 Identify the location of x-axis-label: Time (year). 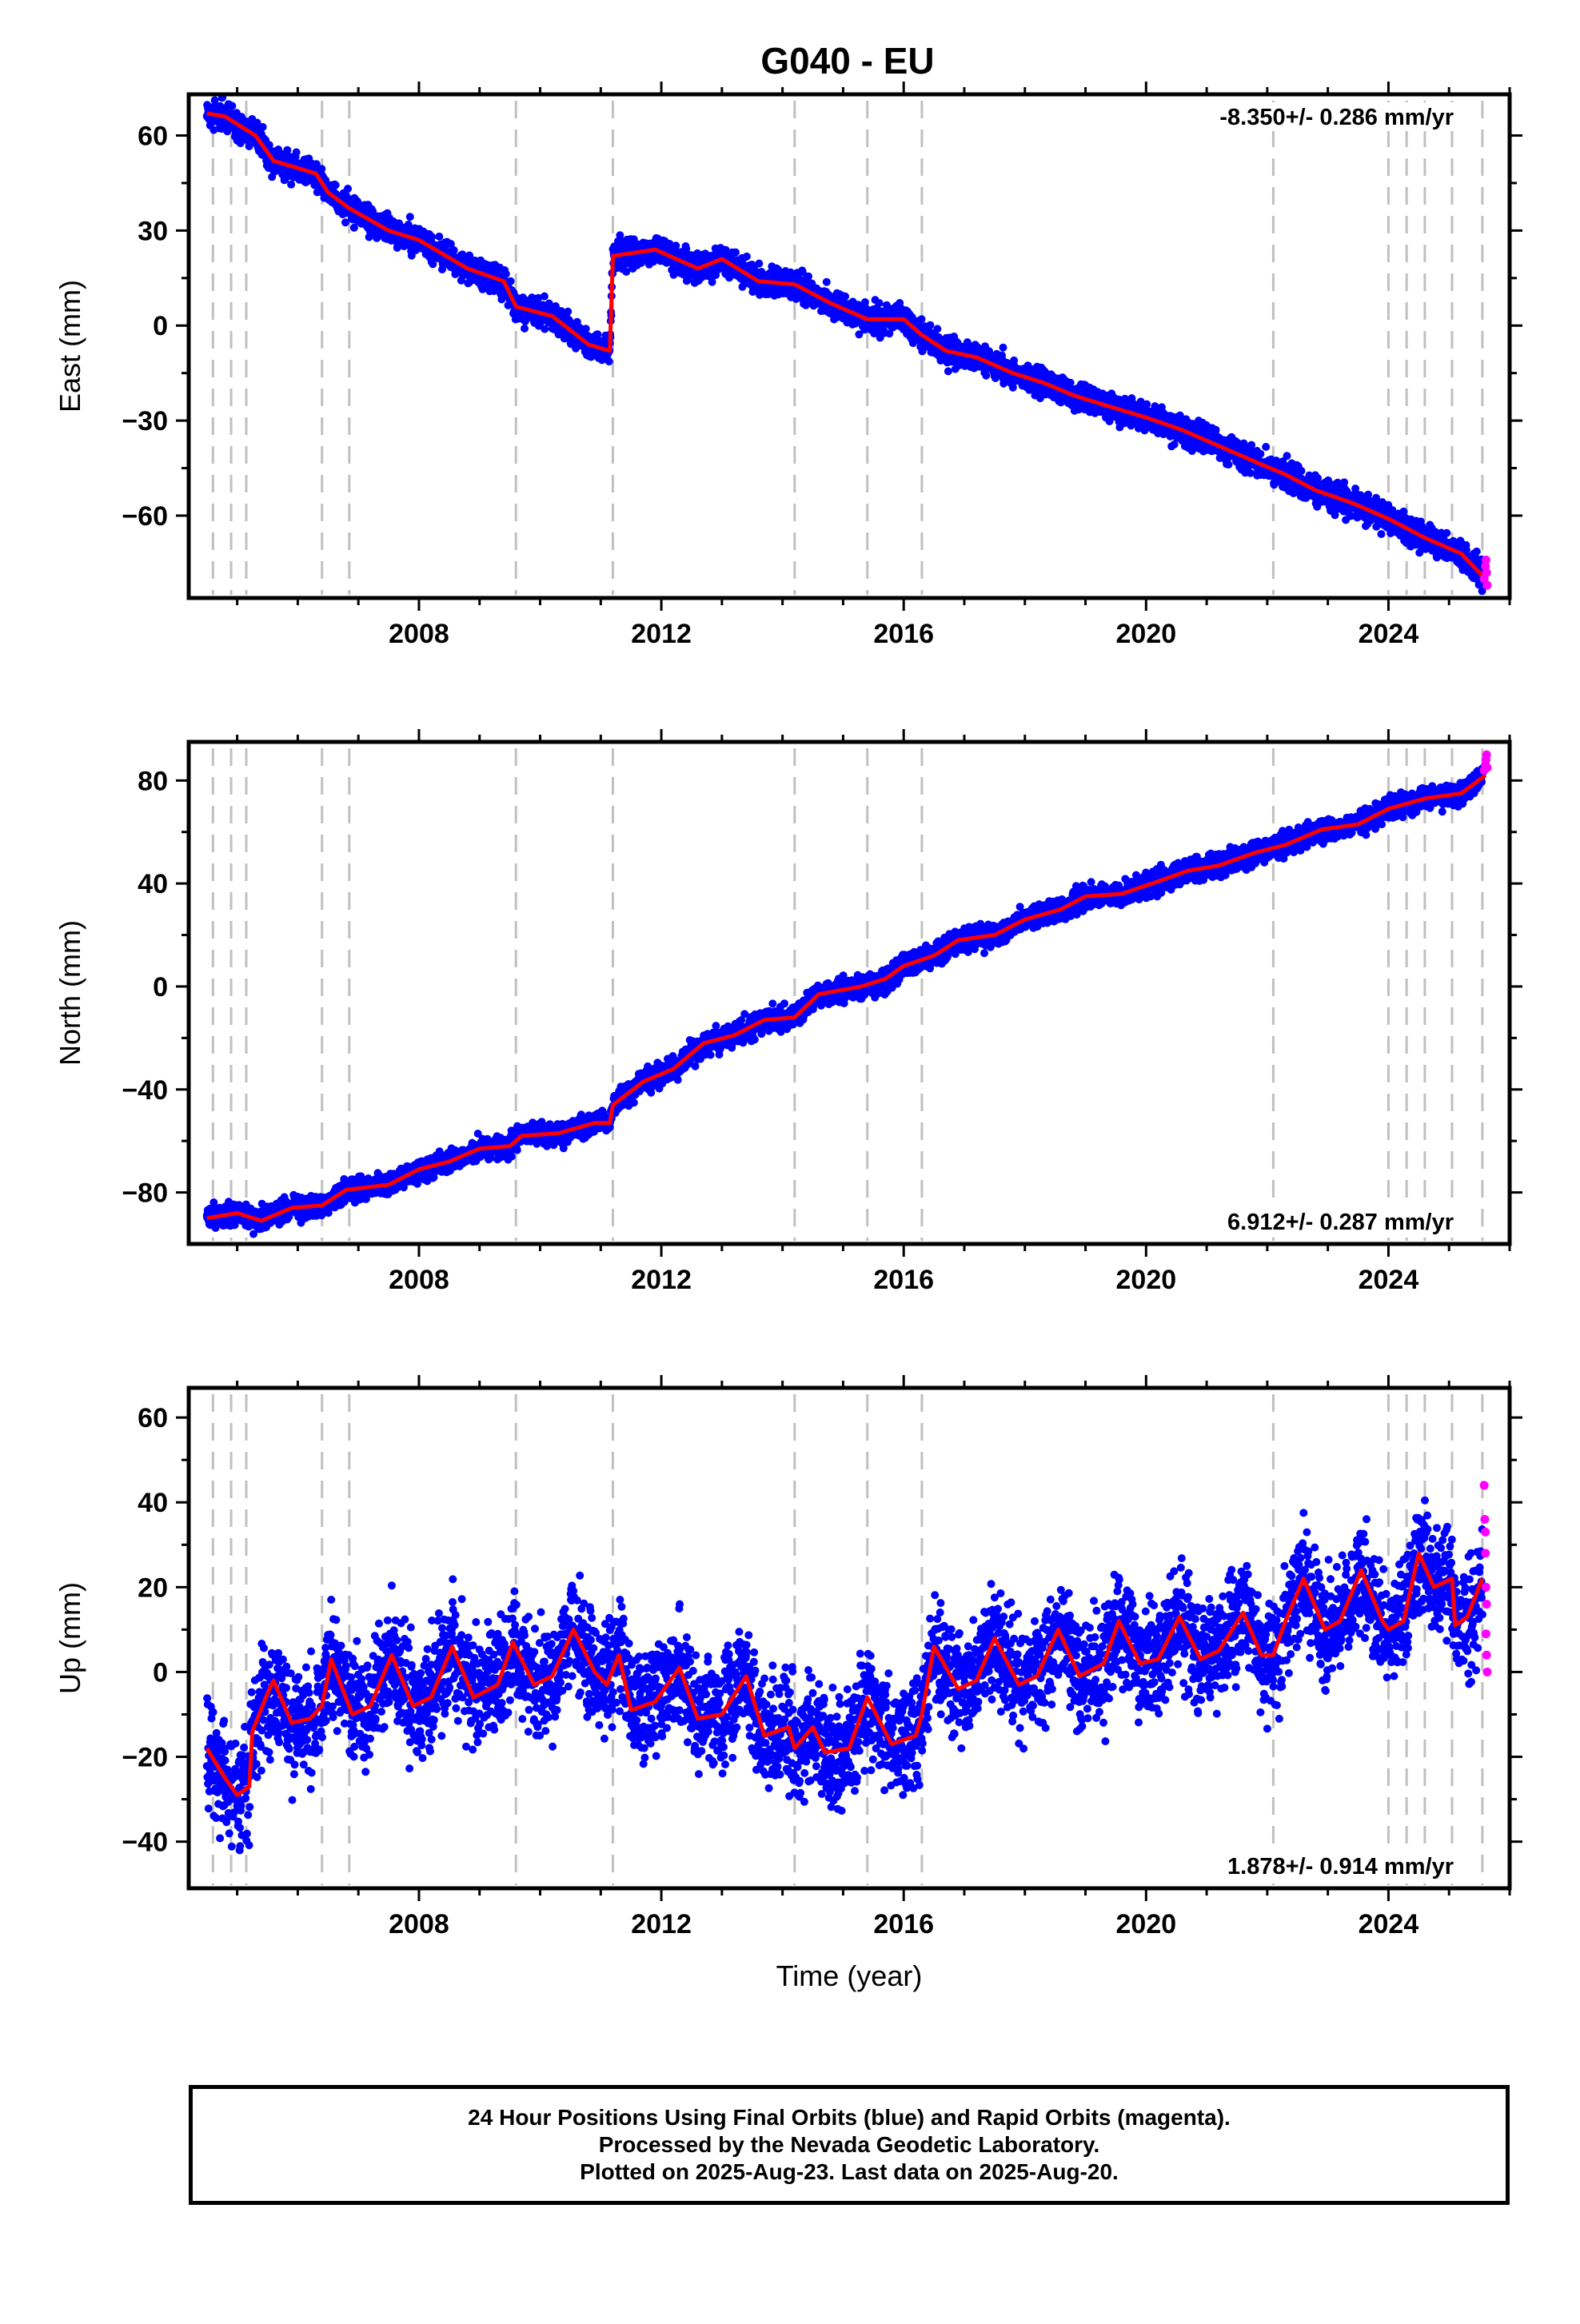
(850, 1976).